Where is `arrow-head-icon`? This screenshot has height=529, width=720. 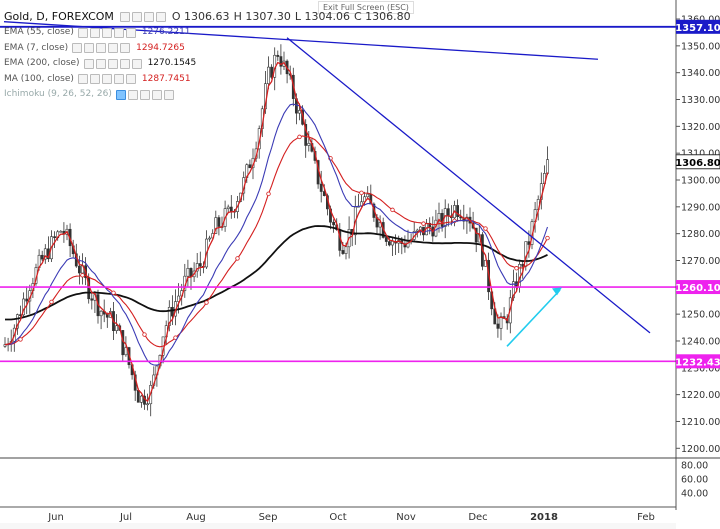
arrow-head-icon is located at coordinates (557, 291).